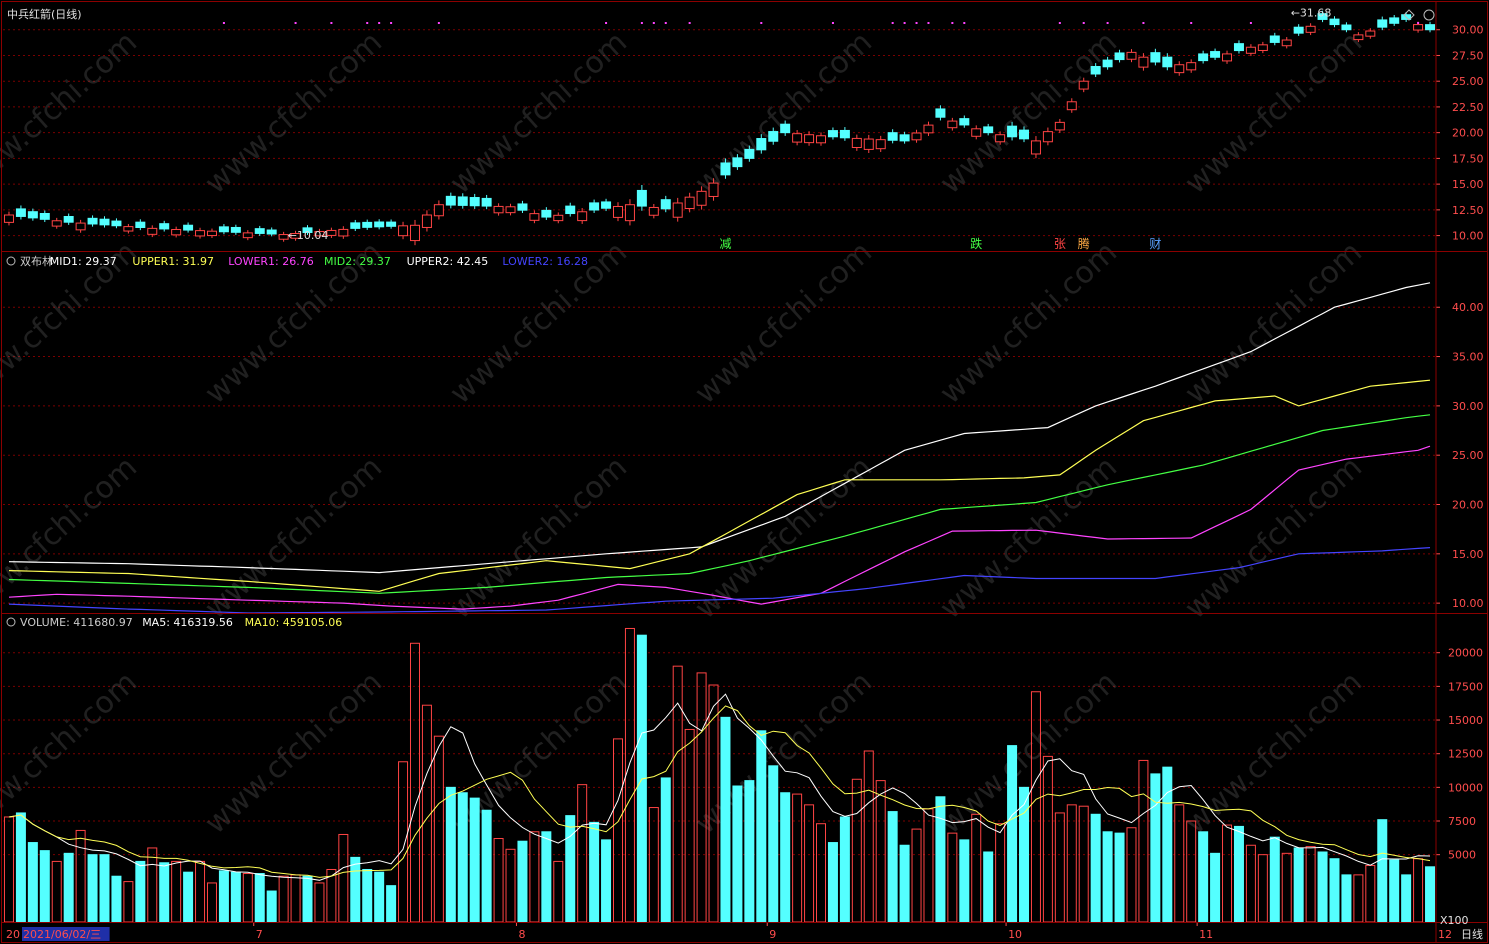 This screenshot has width=1489, height=944. What do you see at coordinates (11, 622) in the screenshot?
I see `volume-toggle-icon` at bounding box center [11, 622].